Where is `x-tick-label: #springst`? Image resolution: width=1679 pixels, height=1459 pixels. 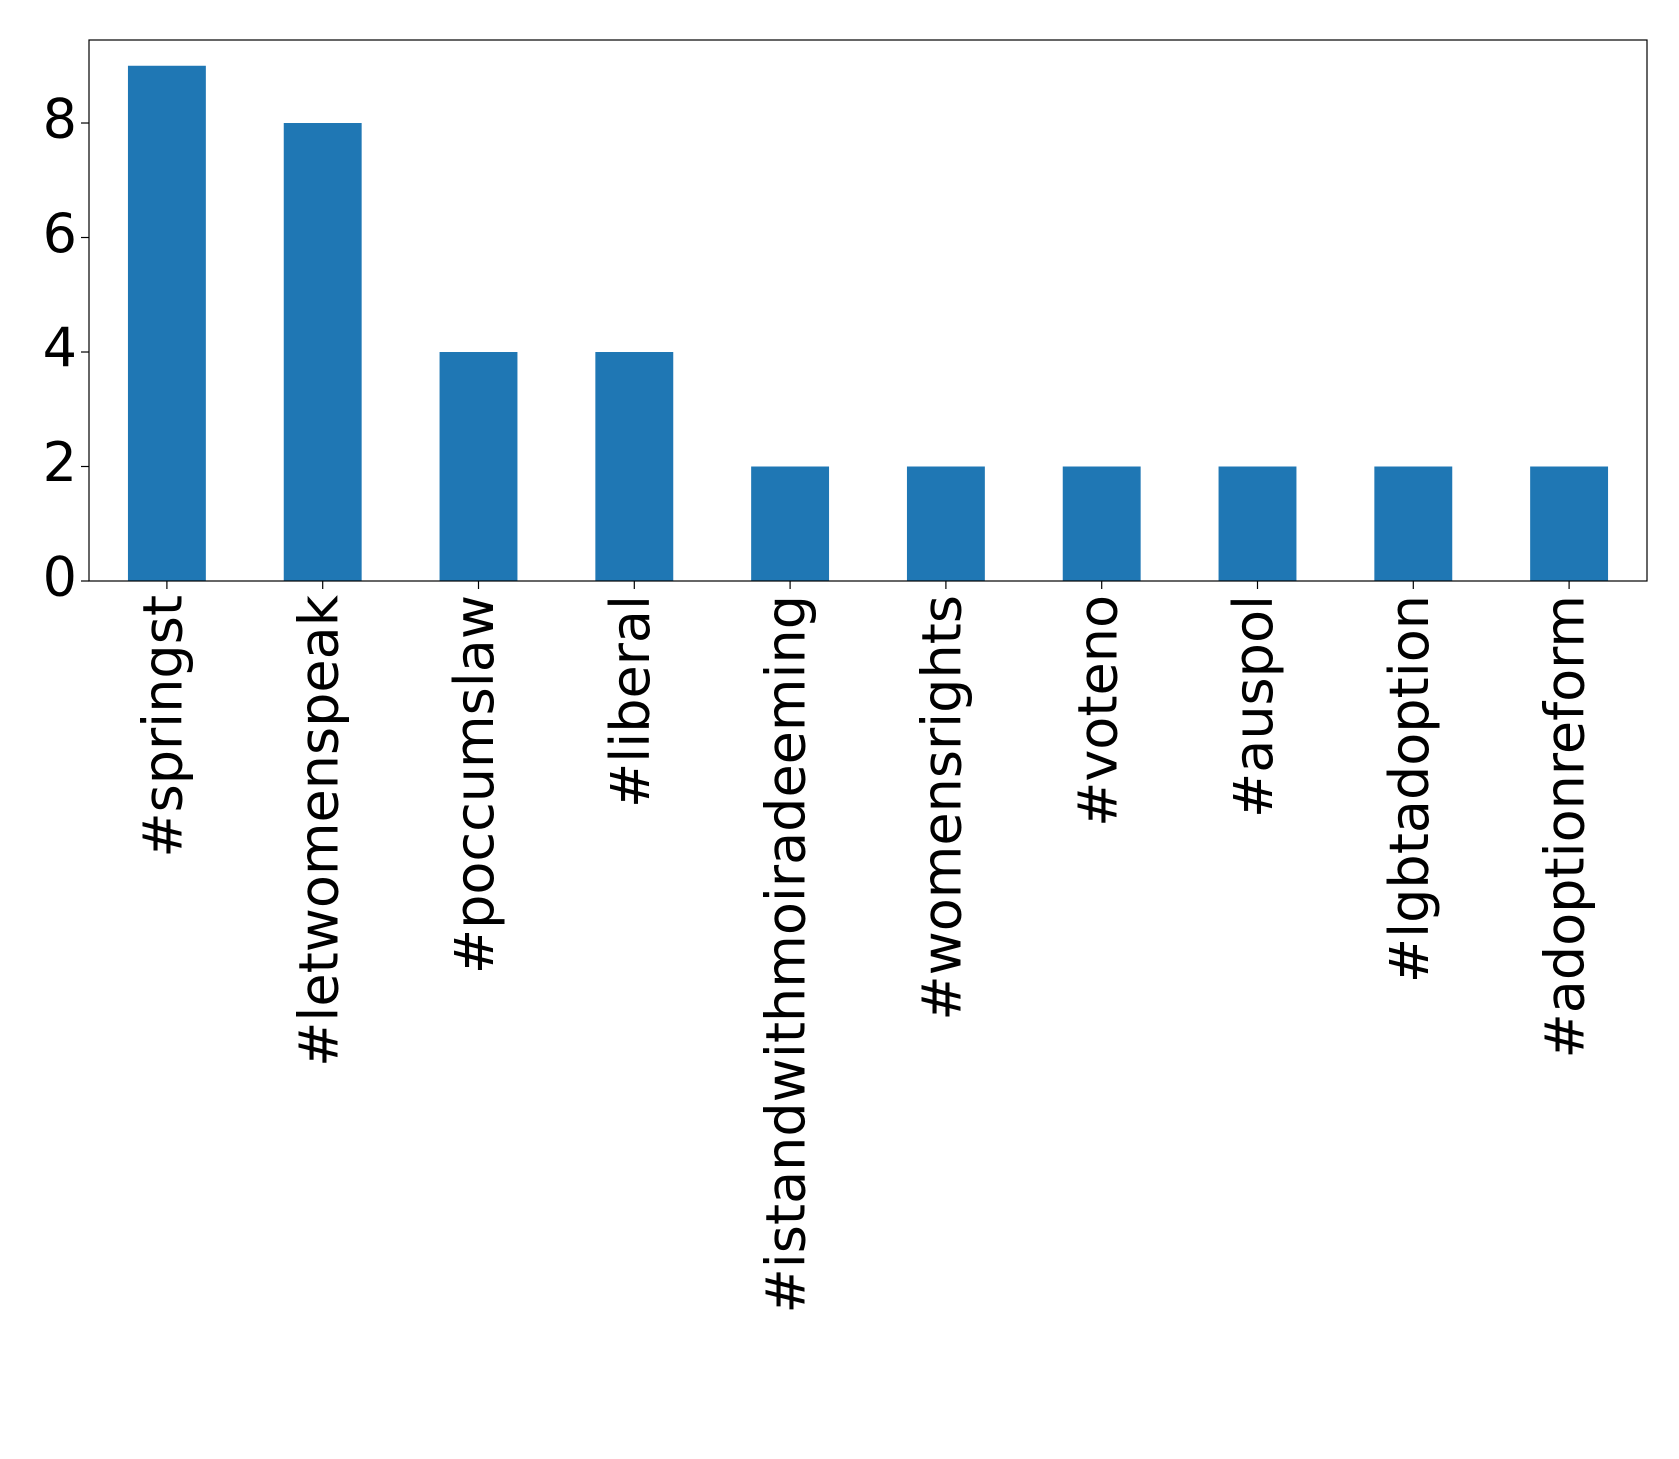 x-tick-label: #springst is located at coordinates (163, 726).